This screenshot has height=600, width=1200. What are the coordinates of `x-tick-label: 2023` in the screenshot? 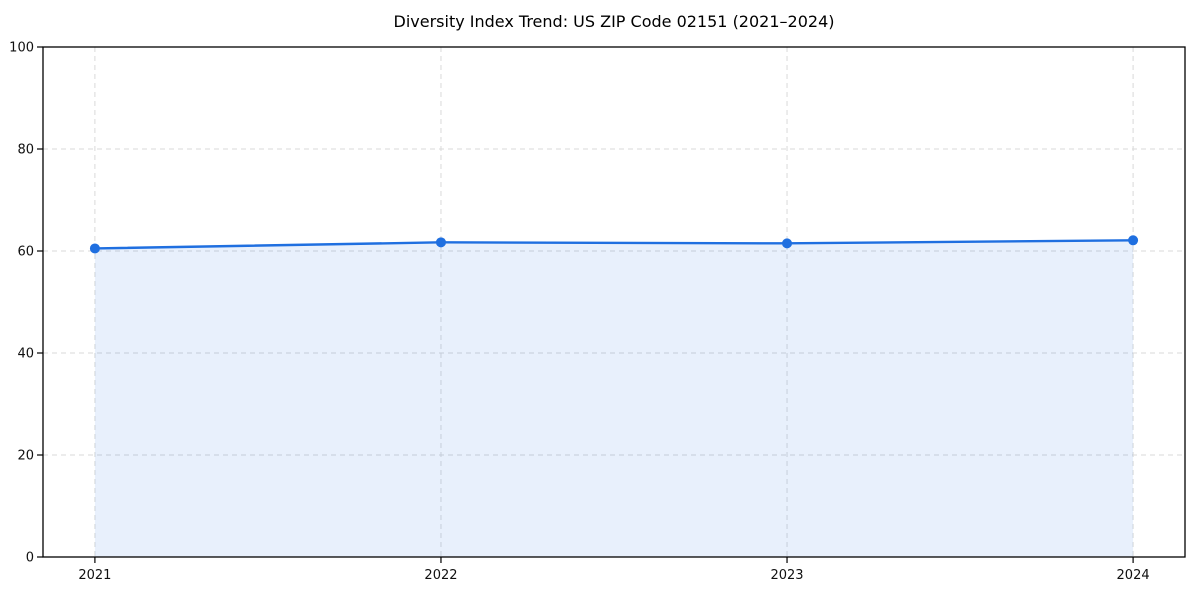 It's located at (786, 575).